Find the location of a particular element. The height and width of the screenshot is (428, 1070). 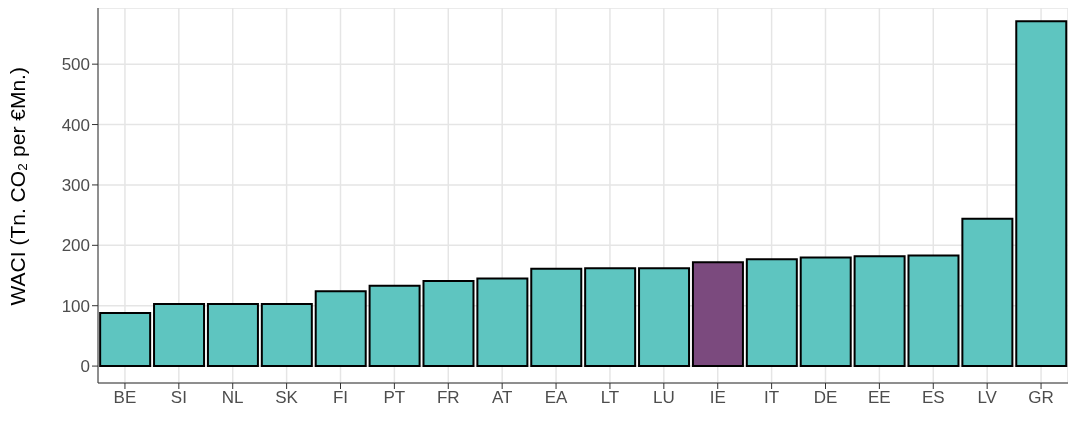

x-tick-label: IT is located at coordinates (772, 398).